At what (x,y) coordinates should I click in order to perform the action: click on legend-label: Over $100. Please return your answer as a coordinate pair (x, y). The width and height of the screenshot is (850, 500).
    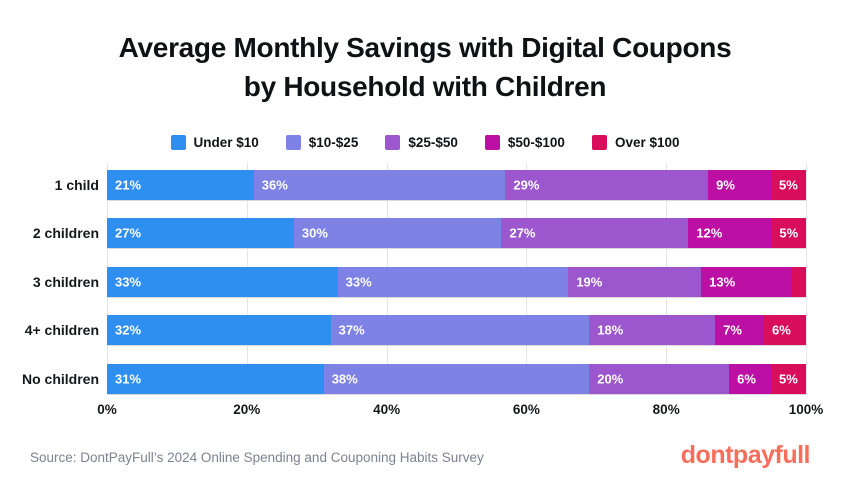
    Looking at the image, I should click on (647, 142).